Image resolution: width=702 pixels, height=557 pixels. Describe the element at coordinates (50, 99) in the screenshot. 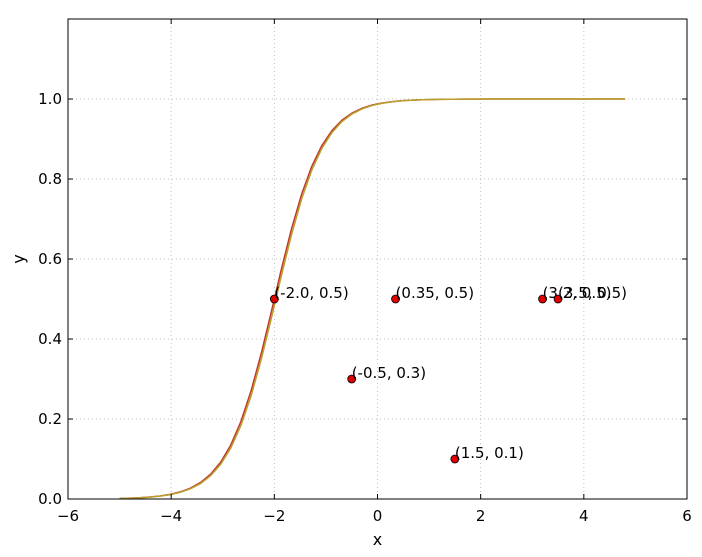

I see `y-tick-label: 1.0` at that location.